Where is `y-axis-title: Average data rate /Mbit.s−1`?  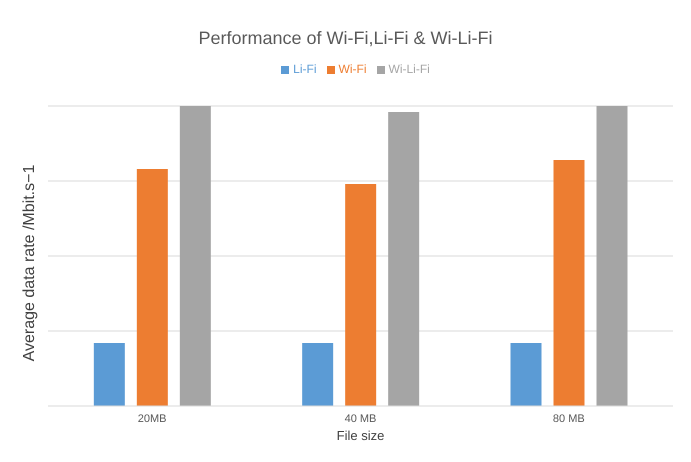
y-axis-title: Average data rate /Mbit.s−1 is located at coordinates (30, 263).